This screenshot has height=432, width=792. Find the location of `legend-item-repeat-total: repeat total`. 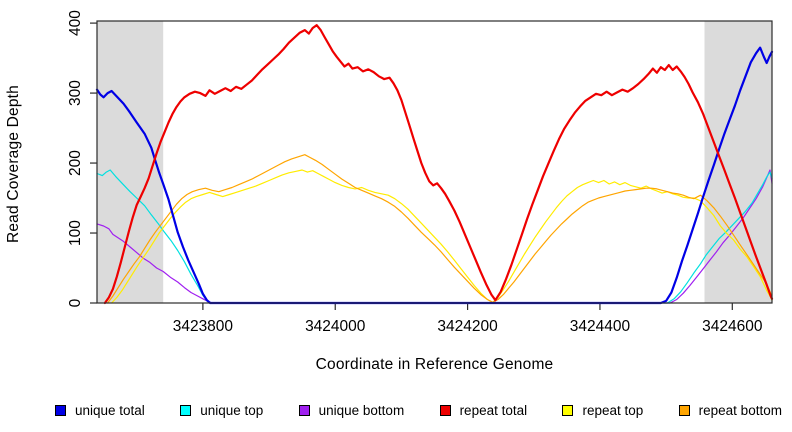

legend-item-repeat-total: repeat total is located at coordinates (483, 410).